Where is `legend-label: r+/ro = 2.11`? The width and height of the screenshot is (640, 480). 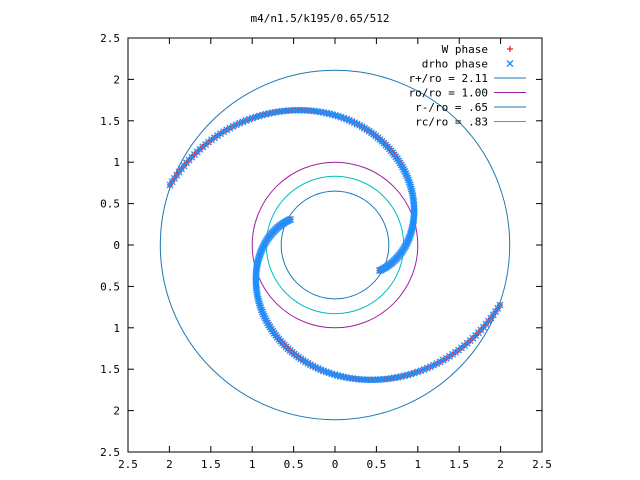 legend-label: r+/ro = 2.11 is located at coordinates (448, 78).